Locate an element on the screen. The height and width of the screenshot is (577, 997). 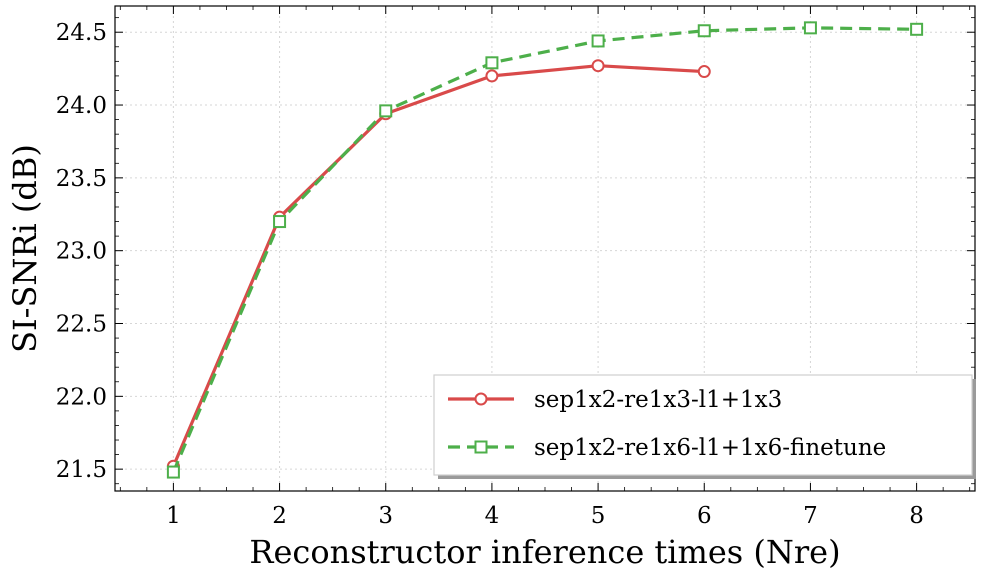
y-tick-label: 22.0 is located at coordinates (81, 397).